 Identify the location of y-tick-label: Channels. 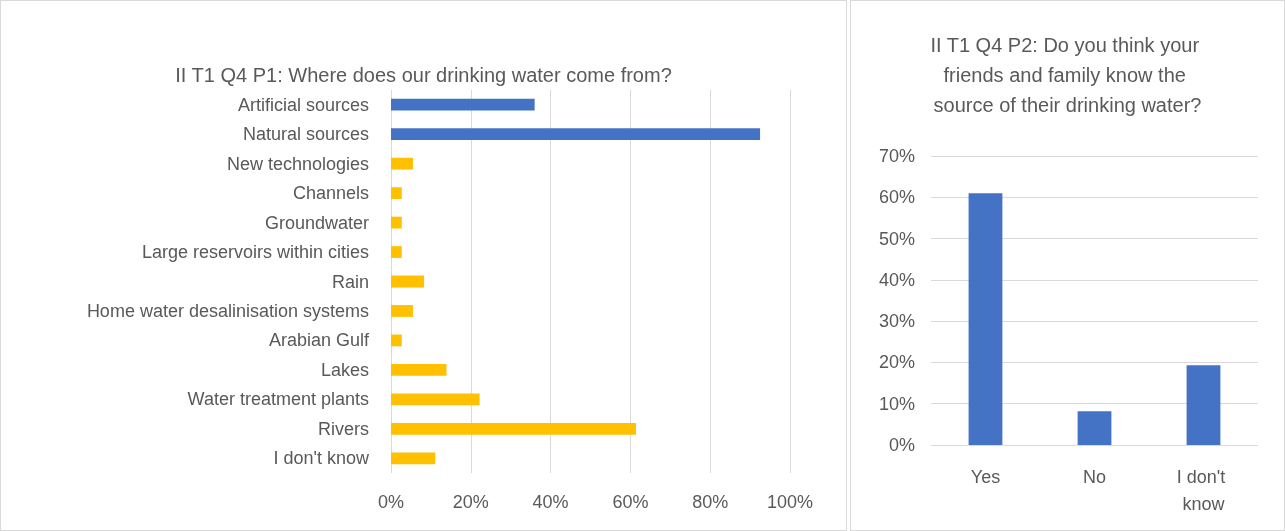
(330, 193).